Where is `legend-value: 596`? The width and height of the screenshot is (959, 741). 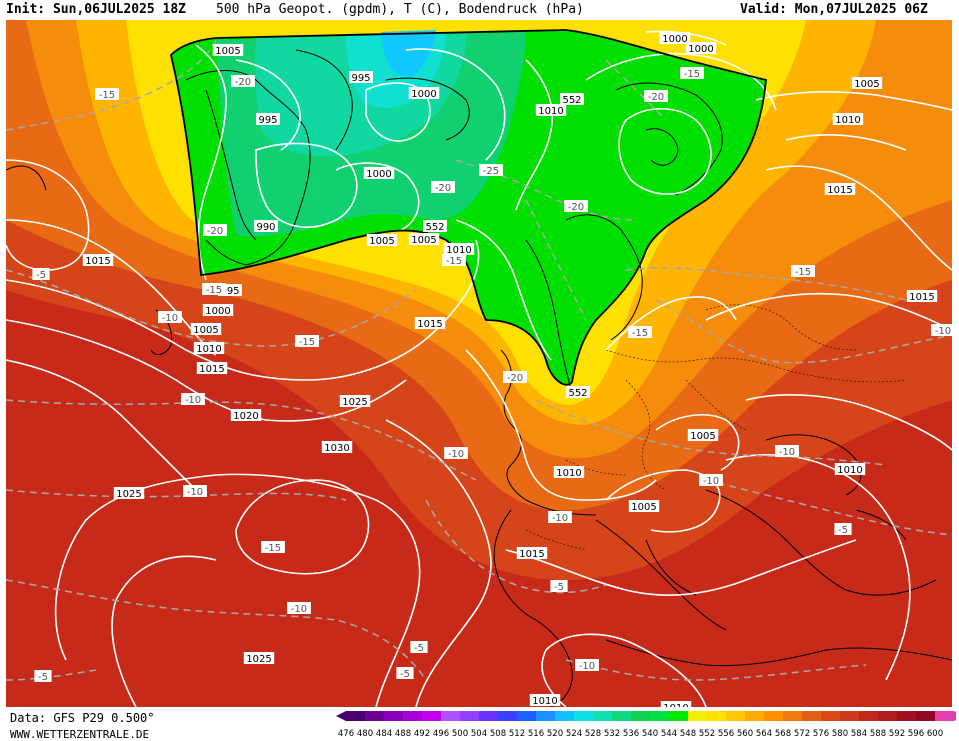 legend-value: 596 is located at coordinates (916, 734).